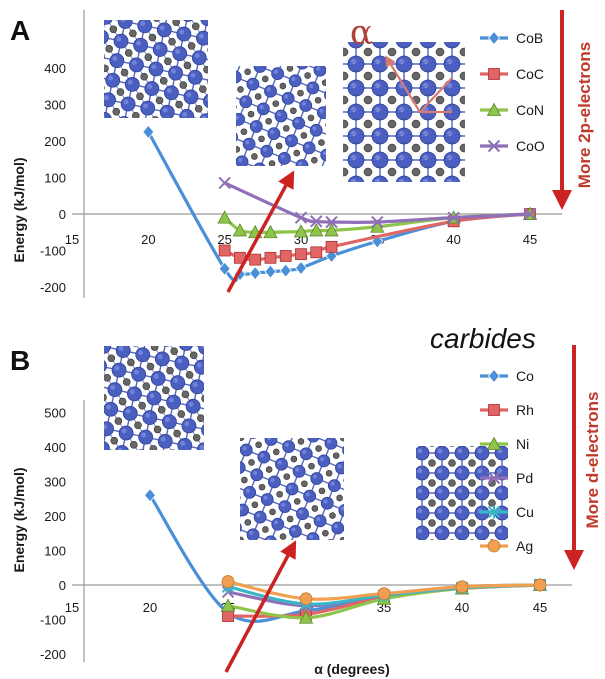  Describe the element at coordinates (19, 209) in the screenshot. I see `panel-a-y-axis-title: Energy (kJ/mol)` at that location.